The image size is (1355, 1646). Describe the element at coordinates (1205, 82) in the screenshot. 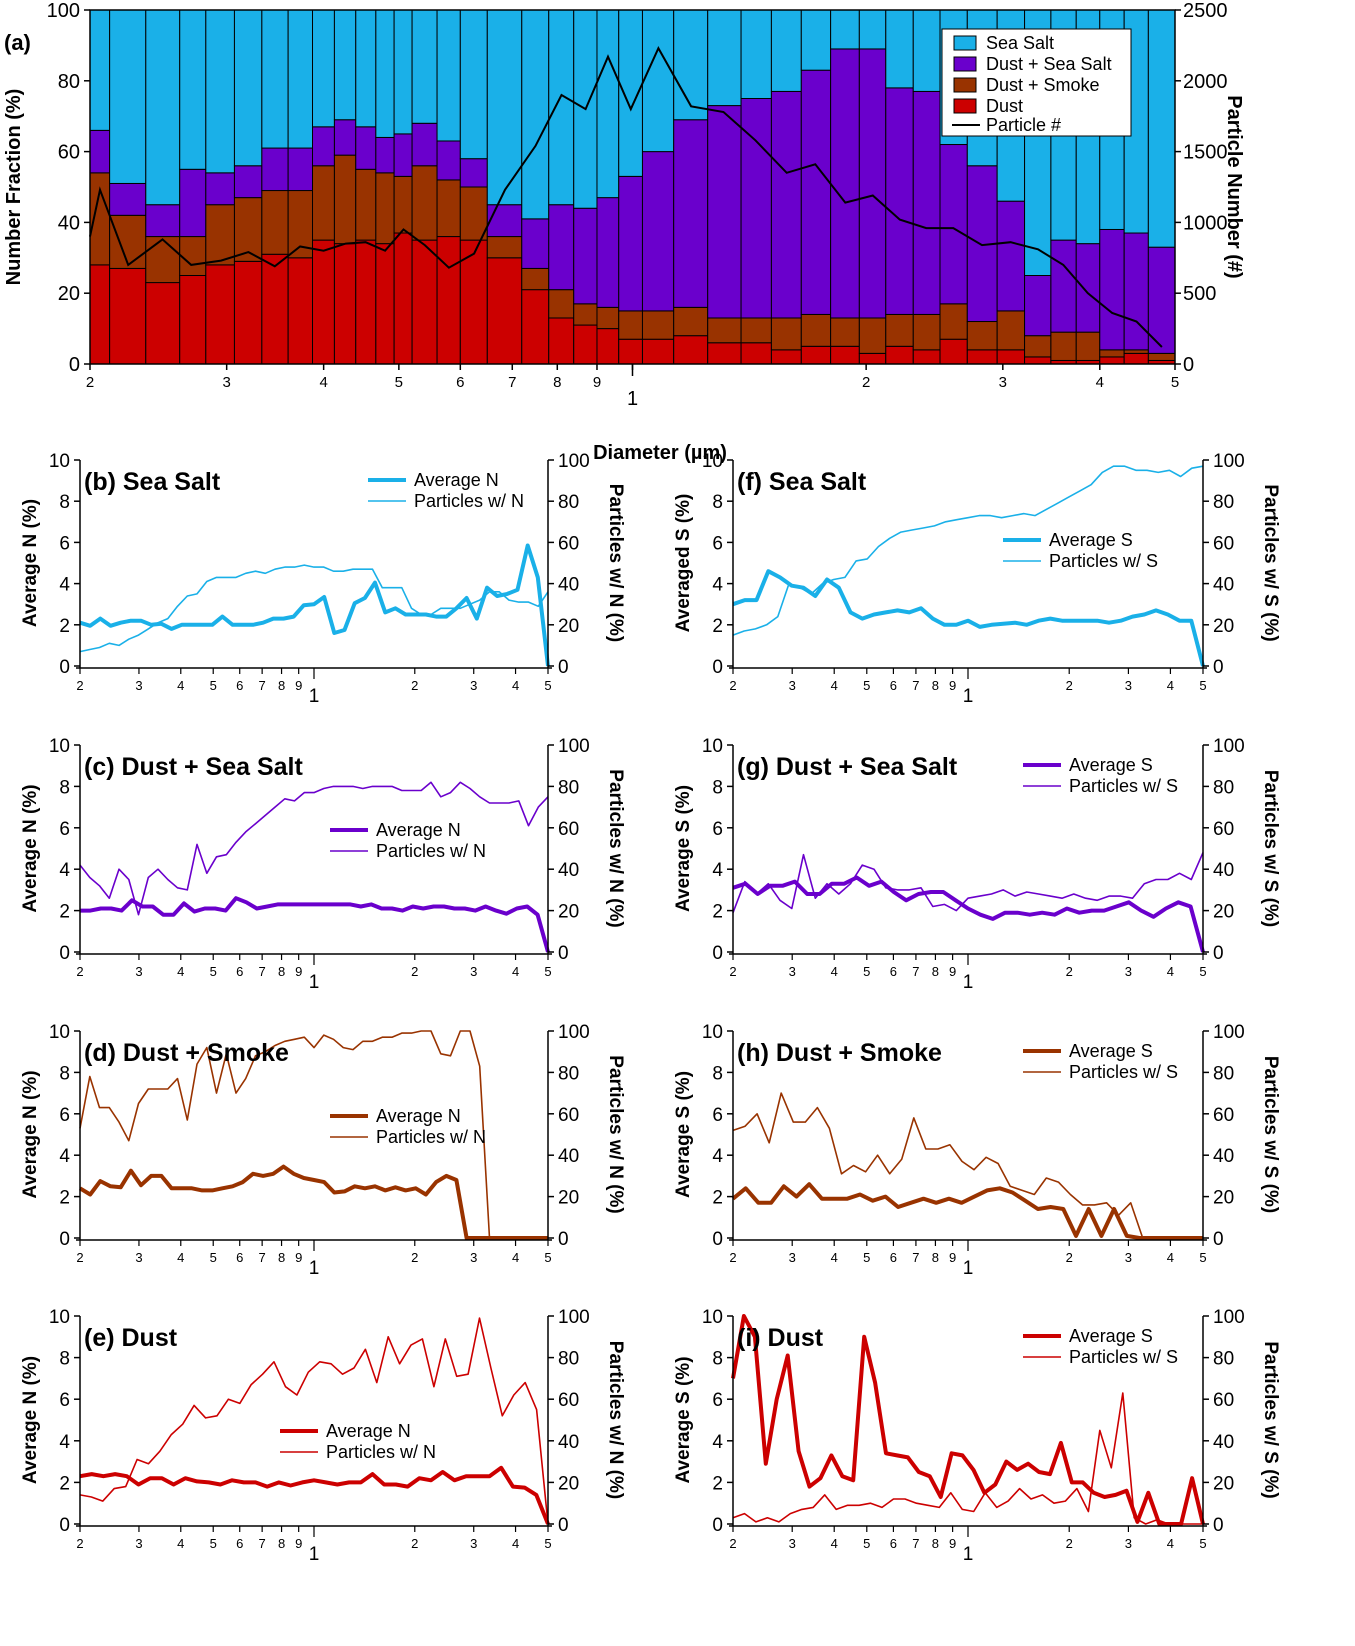

I see `y2-tick-label: 2000` at that location.